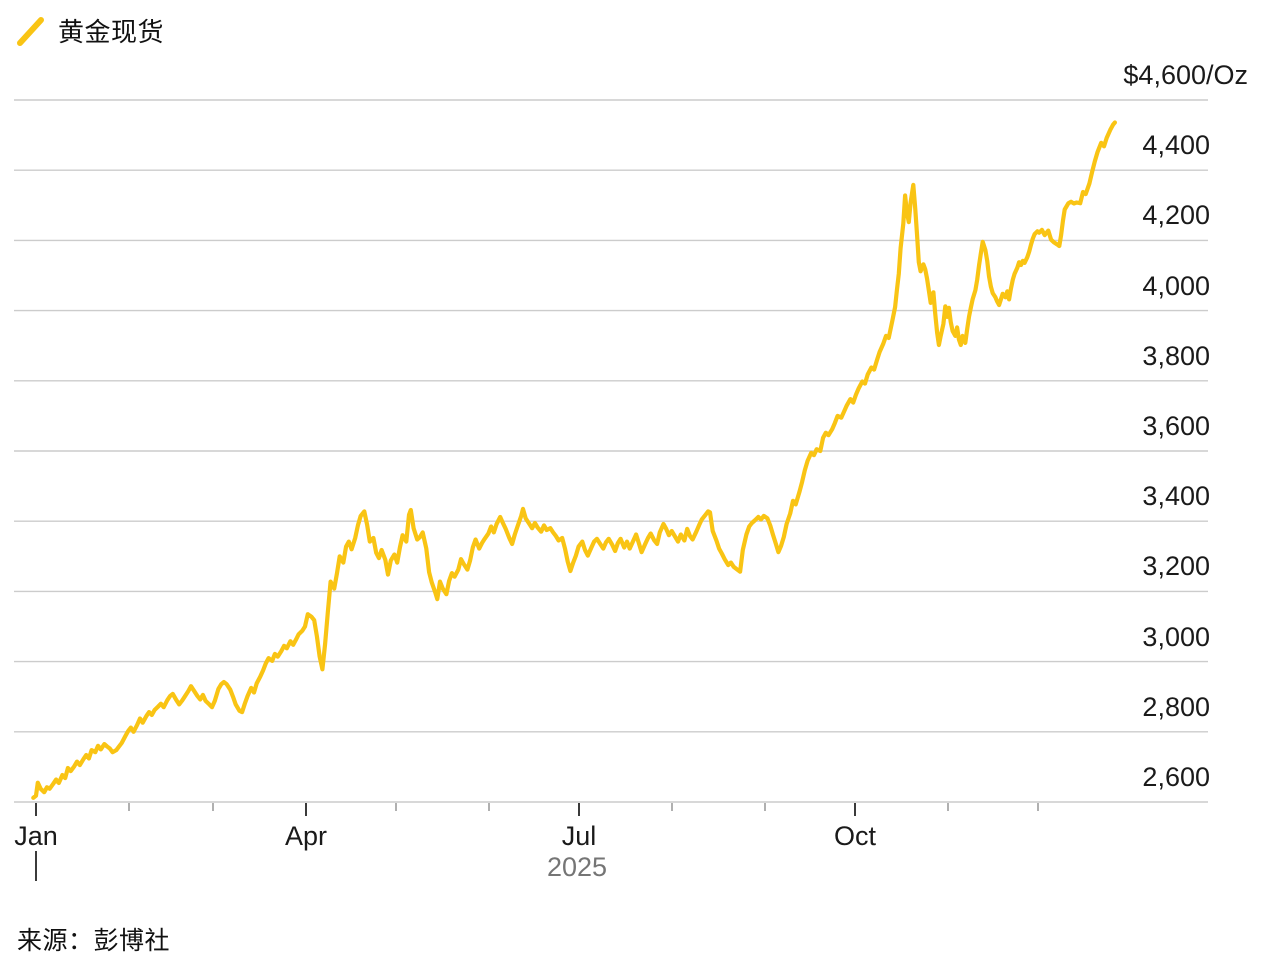 The width and height of the screenshot is (1270, 969). What do you see at coordinates (579, 836) in the screenshot?
I see `x-axis-label: Jul` at bounding box center [579, 836].